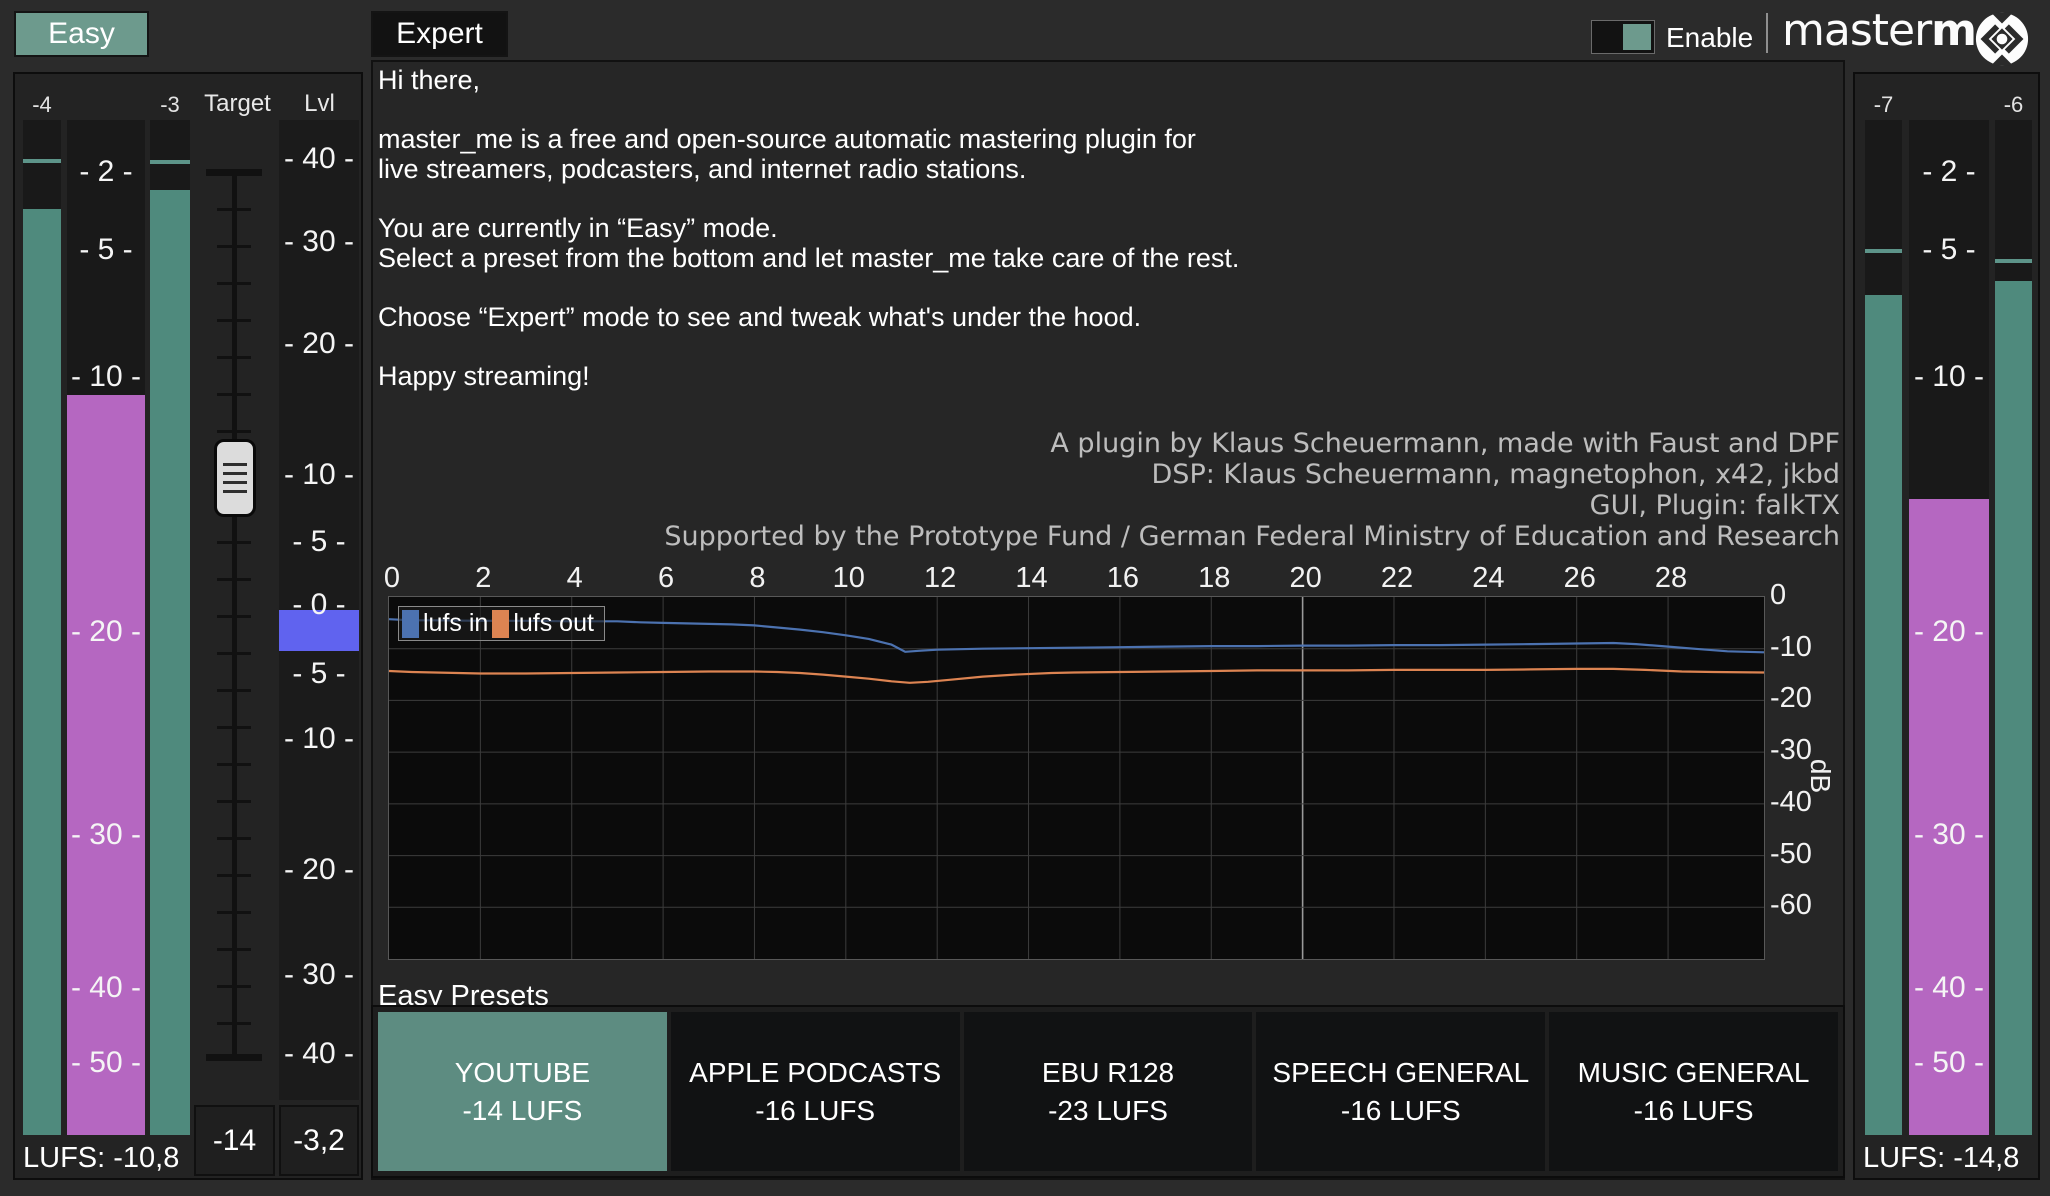 The image size is (2050, 1196). I want to click on lufs-scale-label: - 30 -, so click(106, 834).